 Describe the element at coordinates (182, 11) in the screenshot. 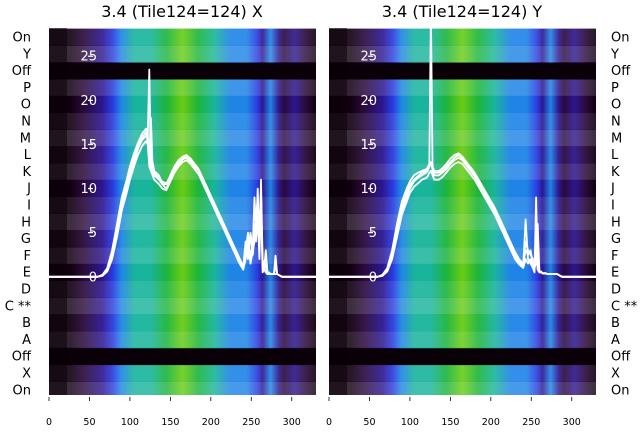

I see `panel-x-title: 3.4 (Tile124=124) X` at that location.